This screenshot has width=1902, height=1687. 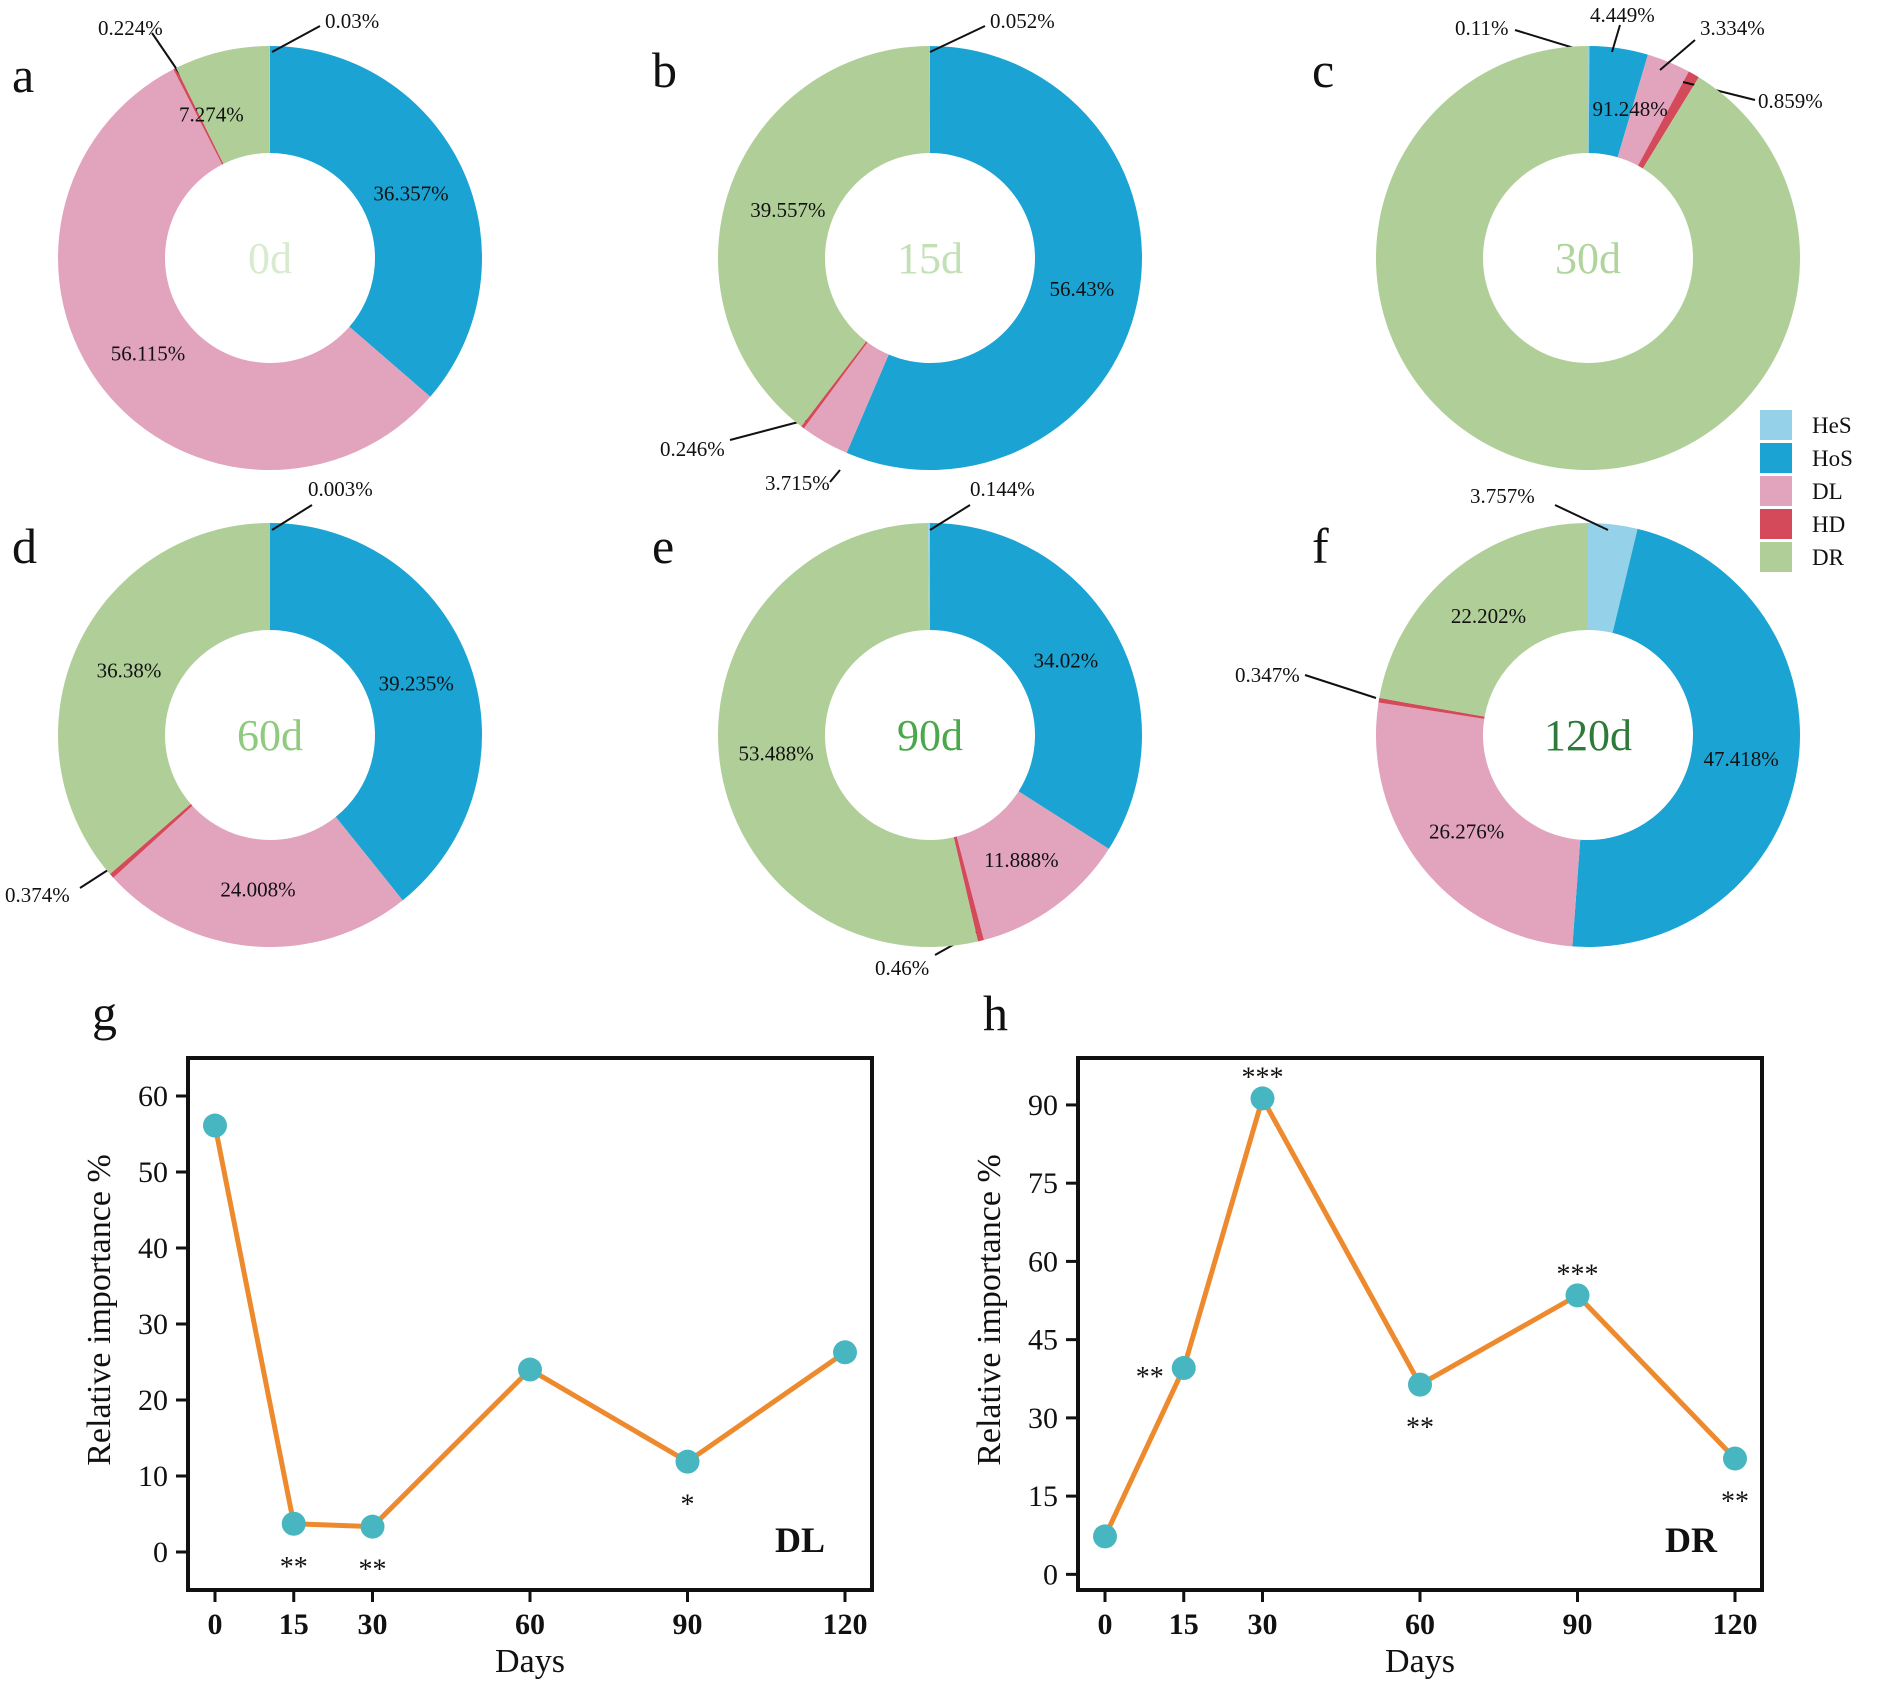 What do you see at coordinates (800, 1540) in the screenshot?
I see `series-label: DL` at bounding box center [800, 1540].